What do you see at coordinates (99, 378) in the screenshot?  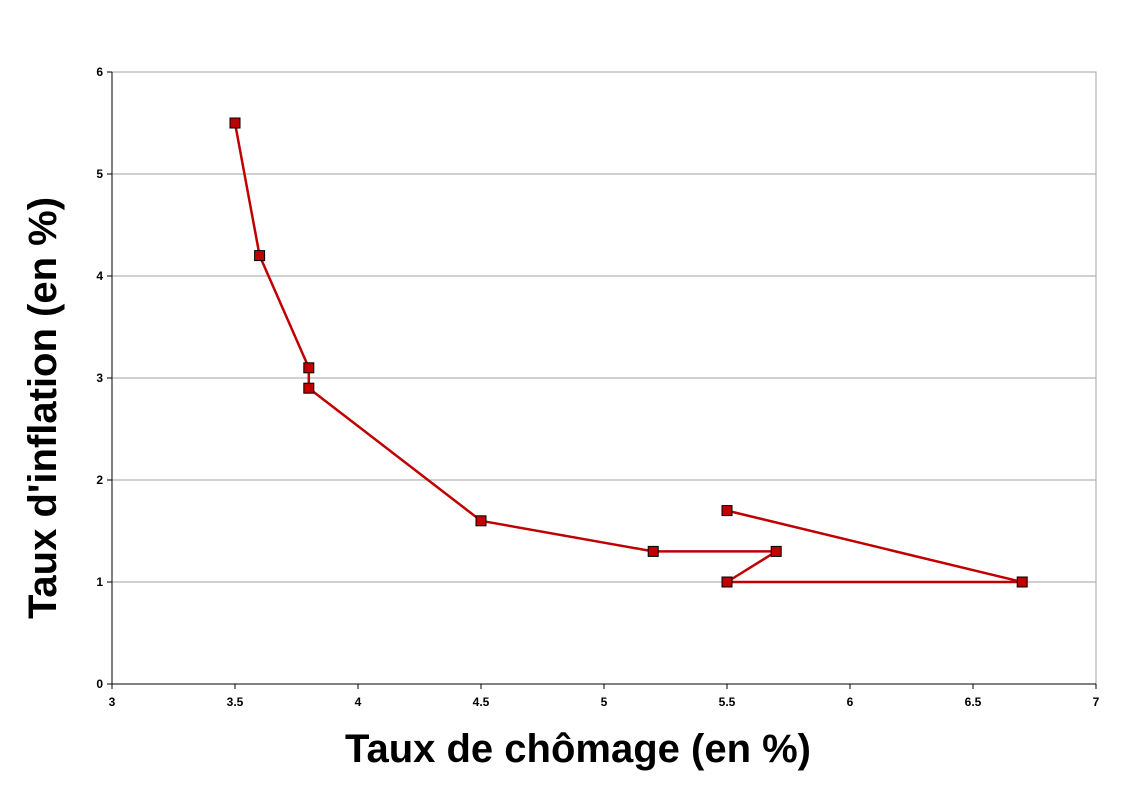 I see `y-tick-label: 3` at bounding box center [99, 378].